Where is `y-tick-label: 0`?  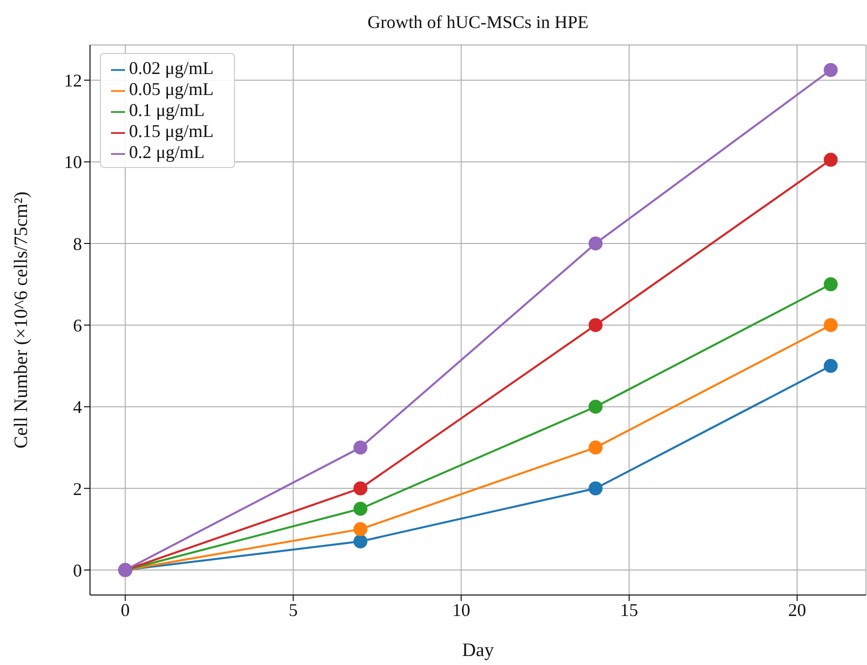 y-tick-label: 0 is located at coordinates (77, 570).